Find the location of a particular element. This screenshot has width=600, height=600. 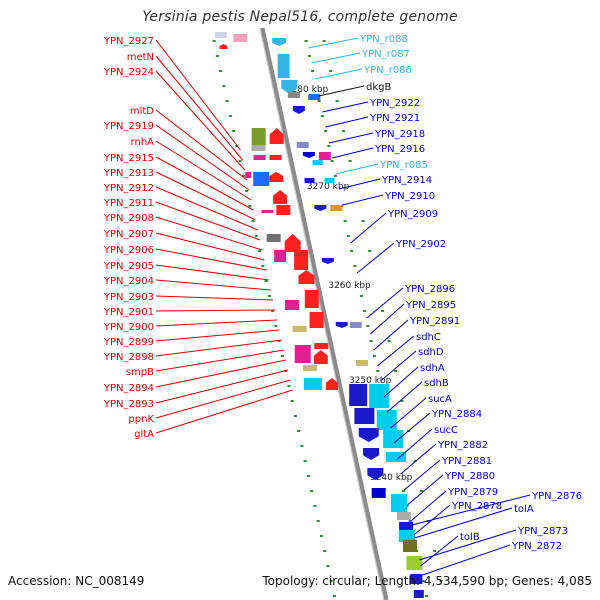

right-gene-label: YPN_r087 is located at coordinates (385, 54).